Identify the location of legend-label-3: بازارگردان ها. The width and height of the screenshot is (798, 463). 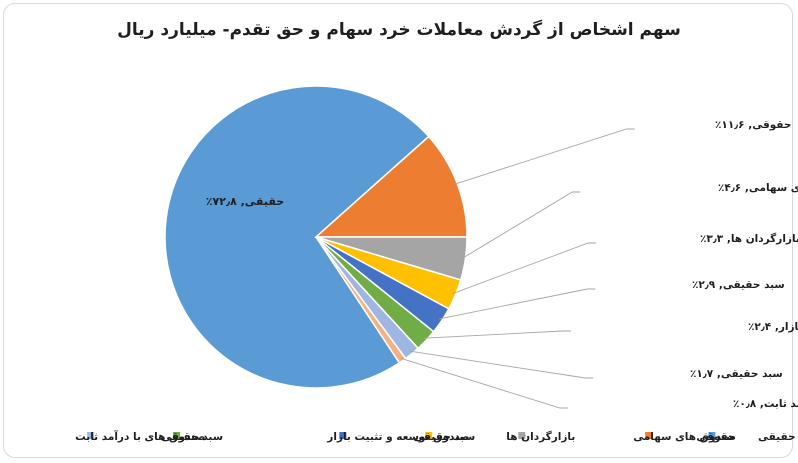
(540, 436).